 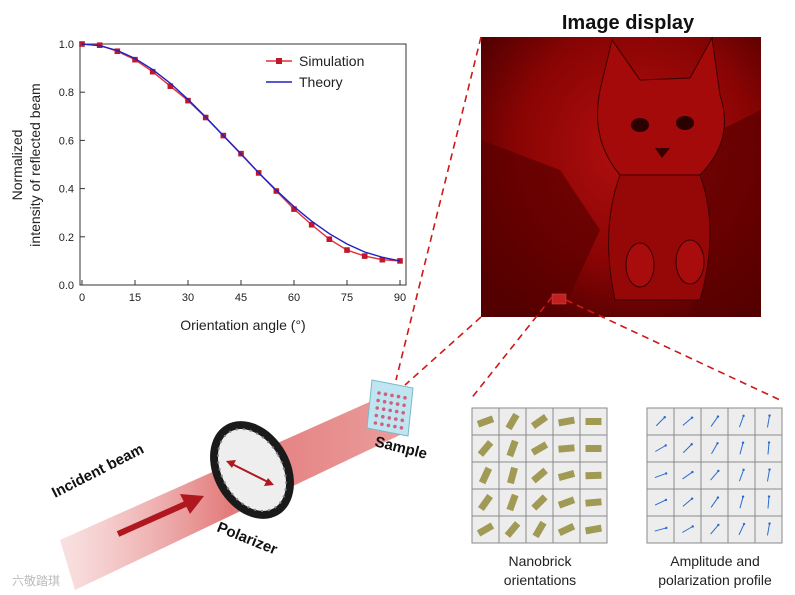 I want to click on polarizer-label: Polarizer, so click(x=247, y=539).